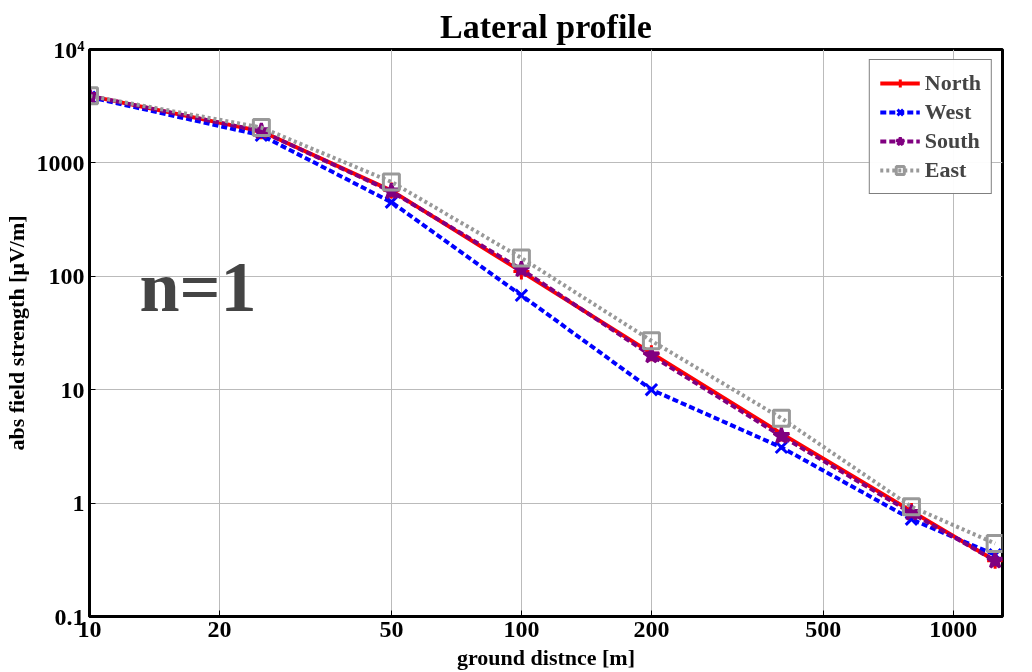  What do you see at coordinates (69, 49) in the screenshot?
I see `y-tick-label: 10⁴` at bounding box center [69, 49].